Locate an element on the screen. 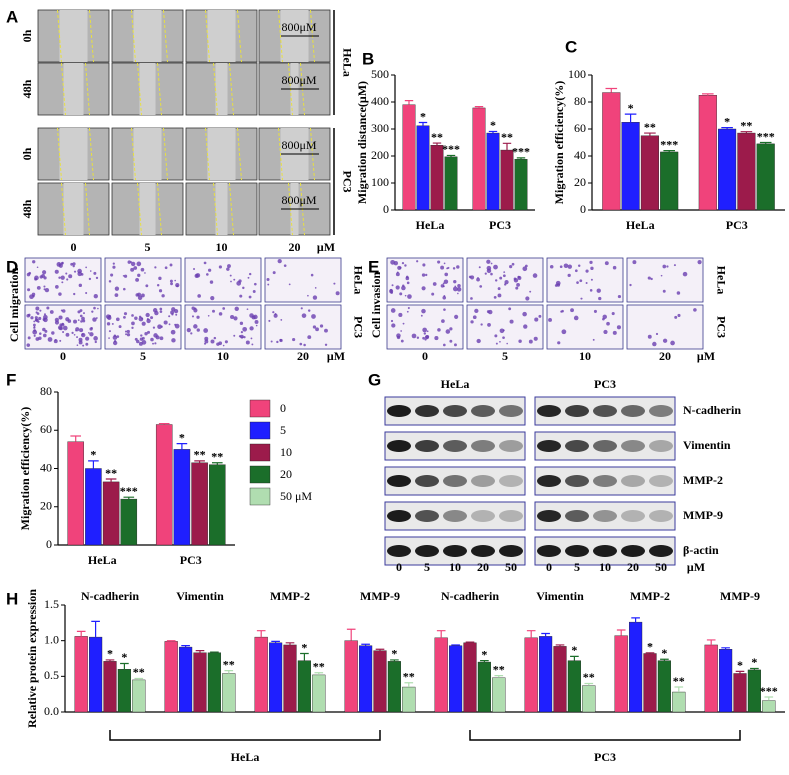  wound-area is located at coordinates (147, 209).